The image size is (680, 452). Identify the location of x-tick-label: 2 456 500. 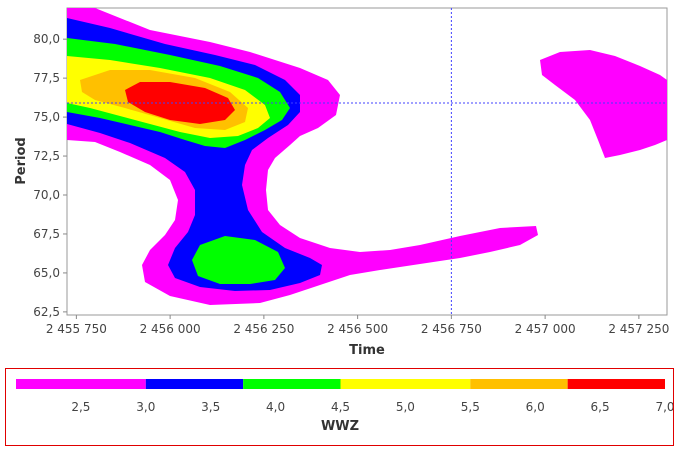
(357, 329).